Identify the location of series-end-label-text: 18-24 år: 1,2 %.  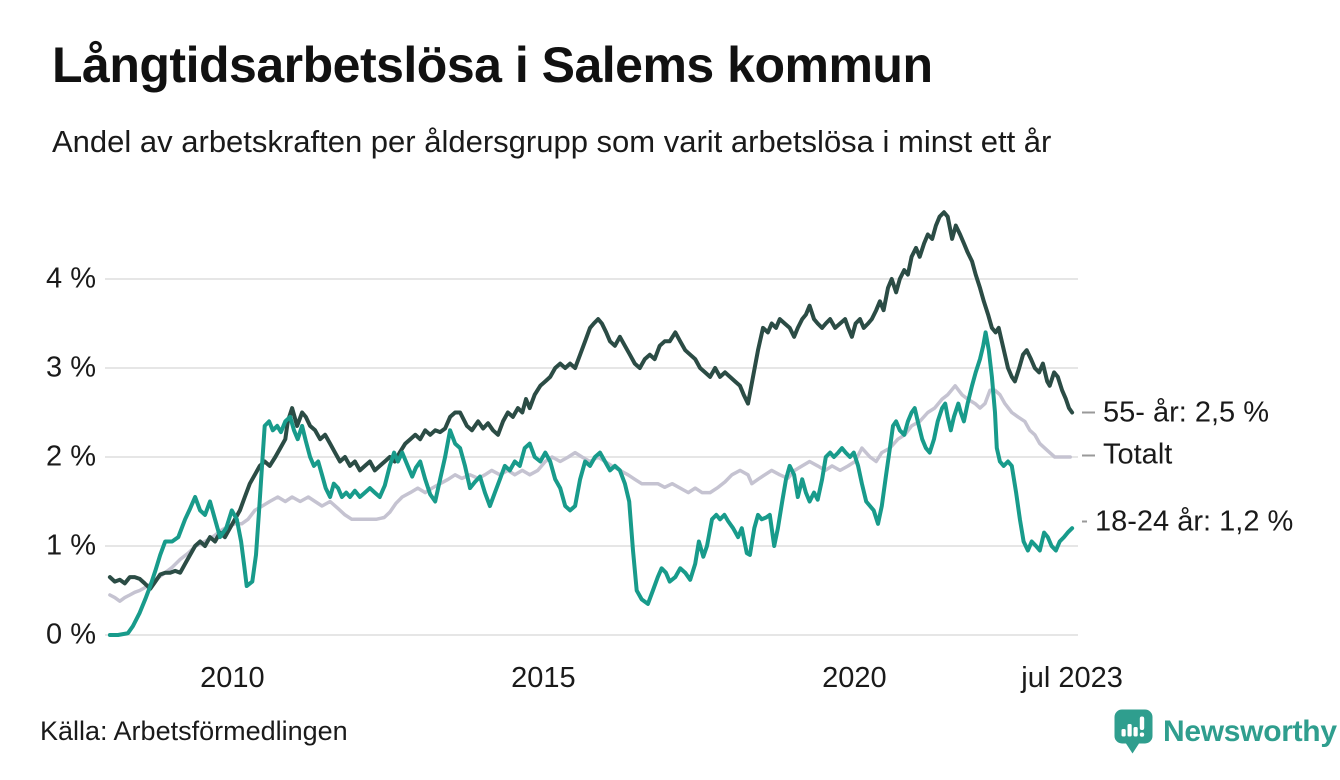
(1194, 521).